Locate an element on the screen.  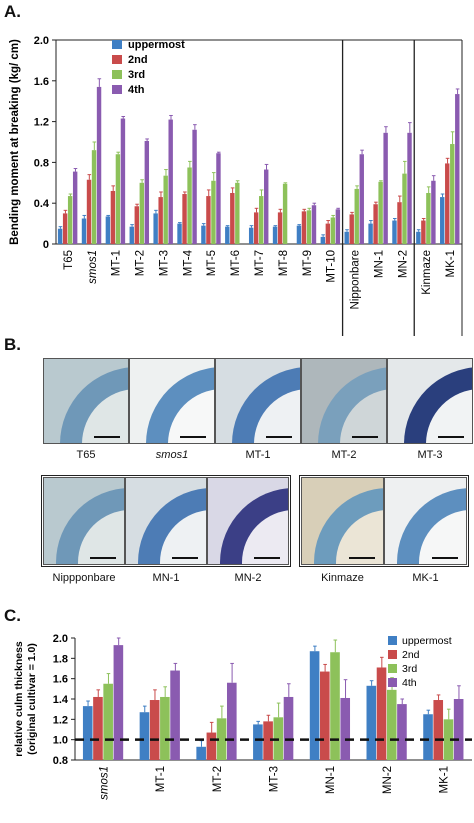
micrograph-label: Nippponbare is located at coordinates (84, 578).